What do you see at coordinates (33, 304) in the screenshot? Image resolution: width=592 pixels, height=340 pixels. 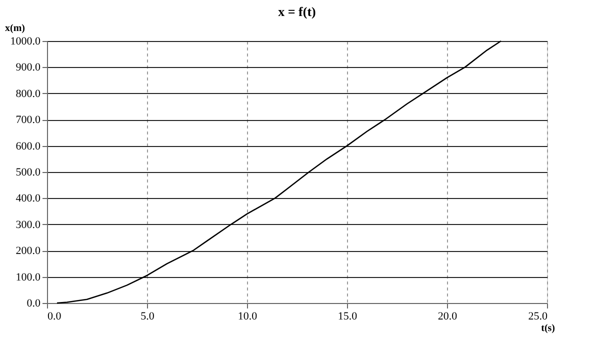 I see `y-tick-label: 0.0` at bounding box center [33, 304].